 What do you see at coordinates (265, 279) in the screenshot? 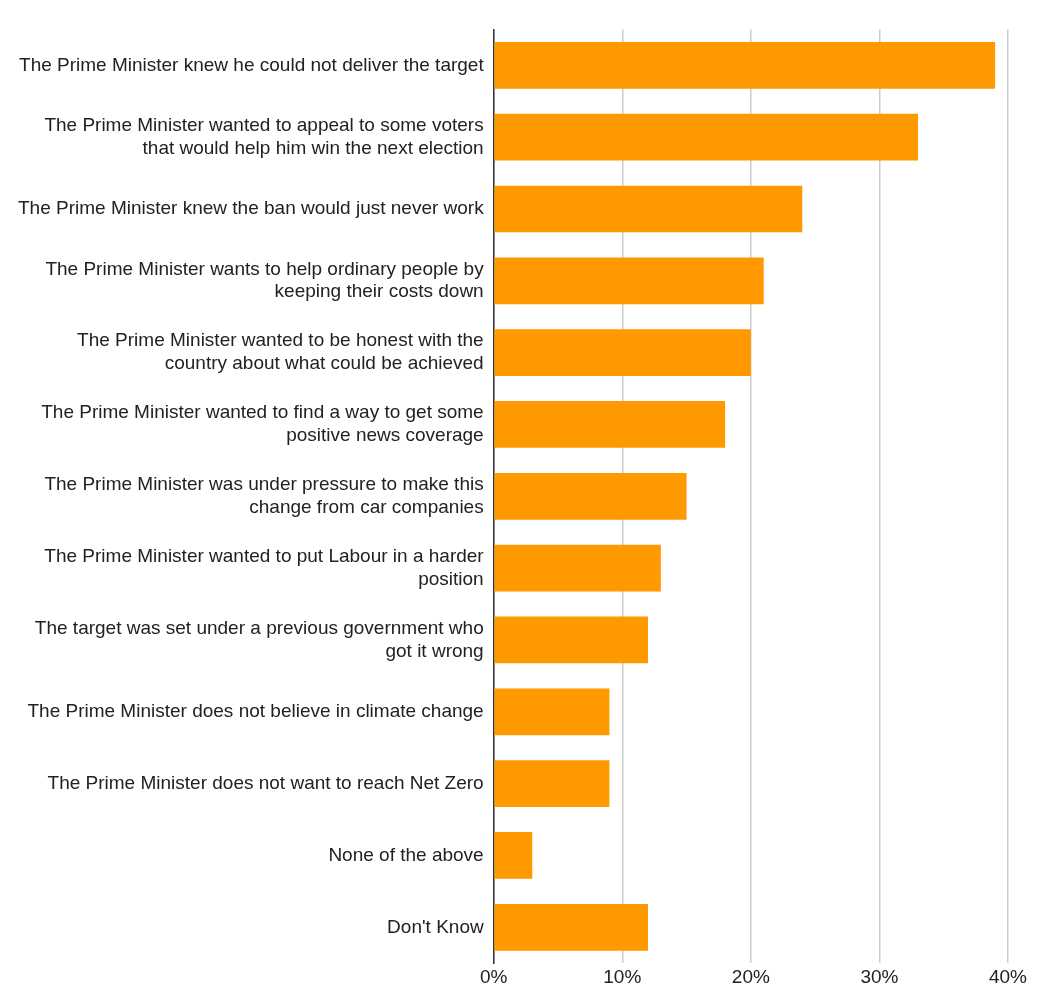
I see `y-tick-label: The Prime Minister wants to help ordinary people by keeping their costs down` at bounding box center [265, 279].